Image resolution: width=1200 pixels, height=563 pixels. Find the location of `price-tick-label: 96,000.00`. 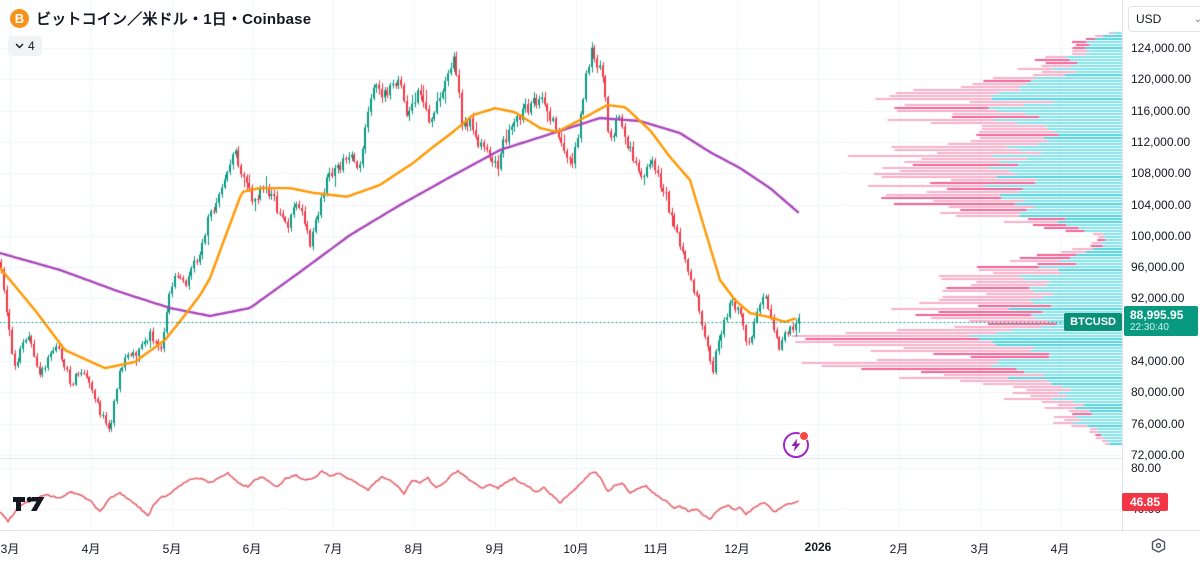

price-tick-label: 96,000.00 is located at coordinates (1158, 267).